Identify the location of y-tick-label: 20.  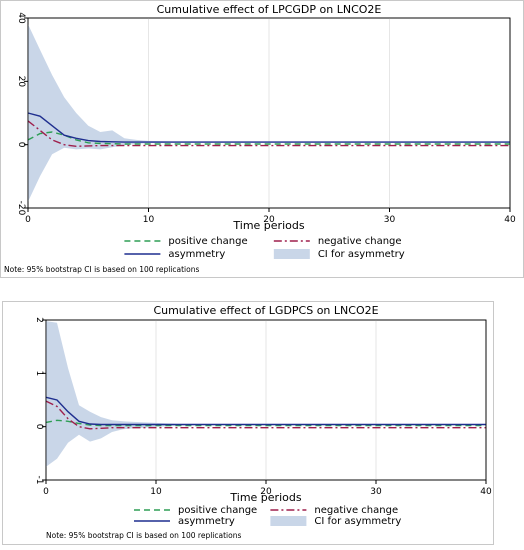
(21, 82).